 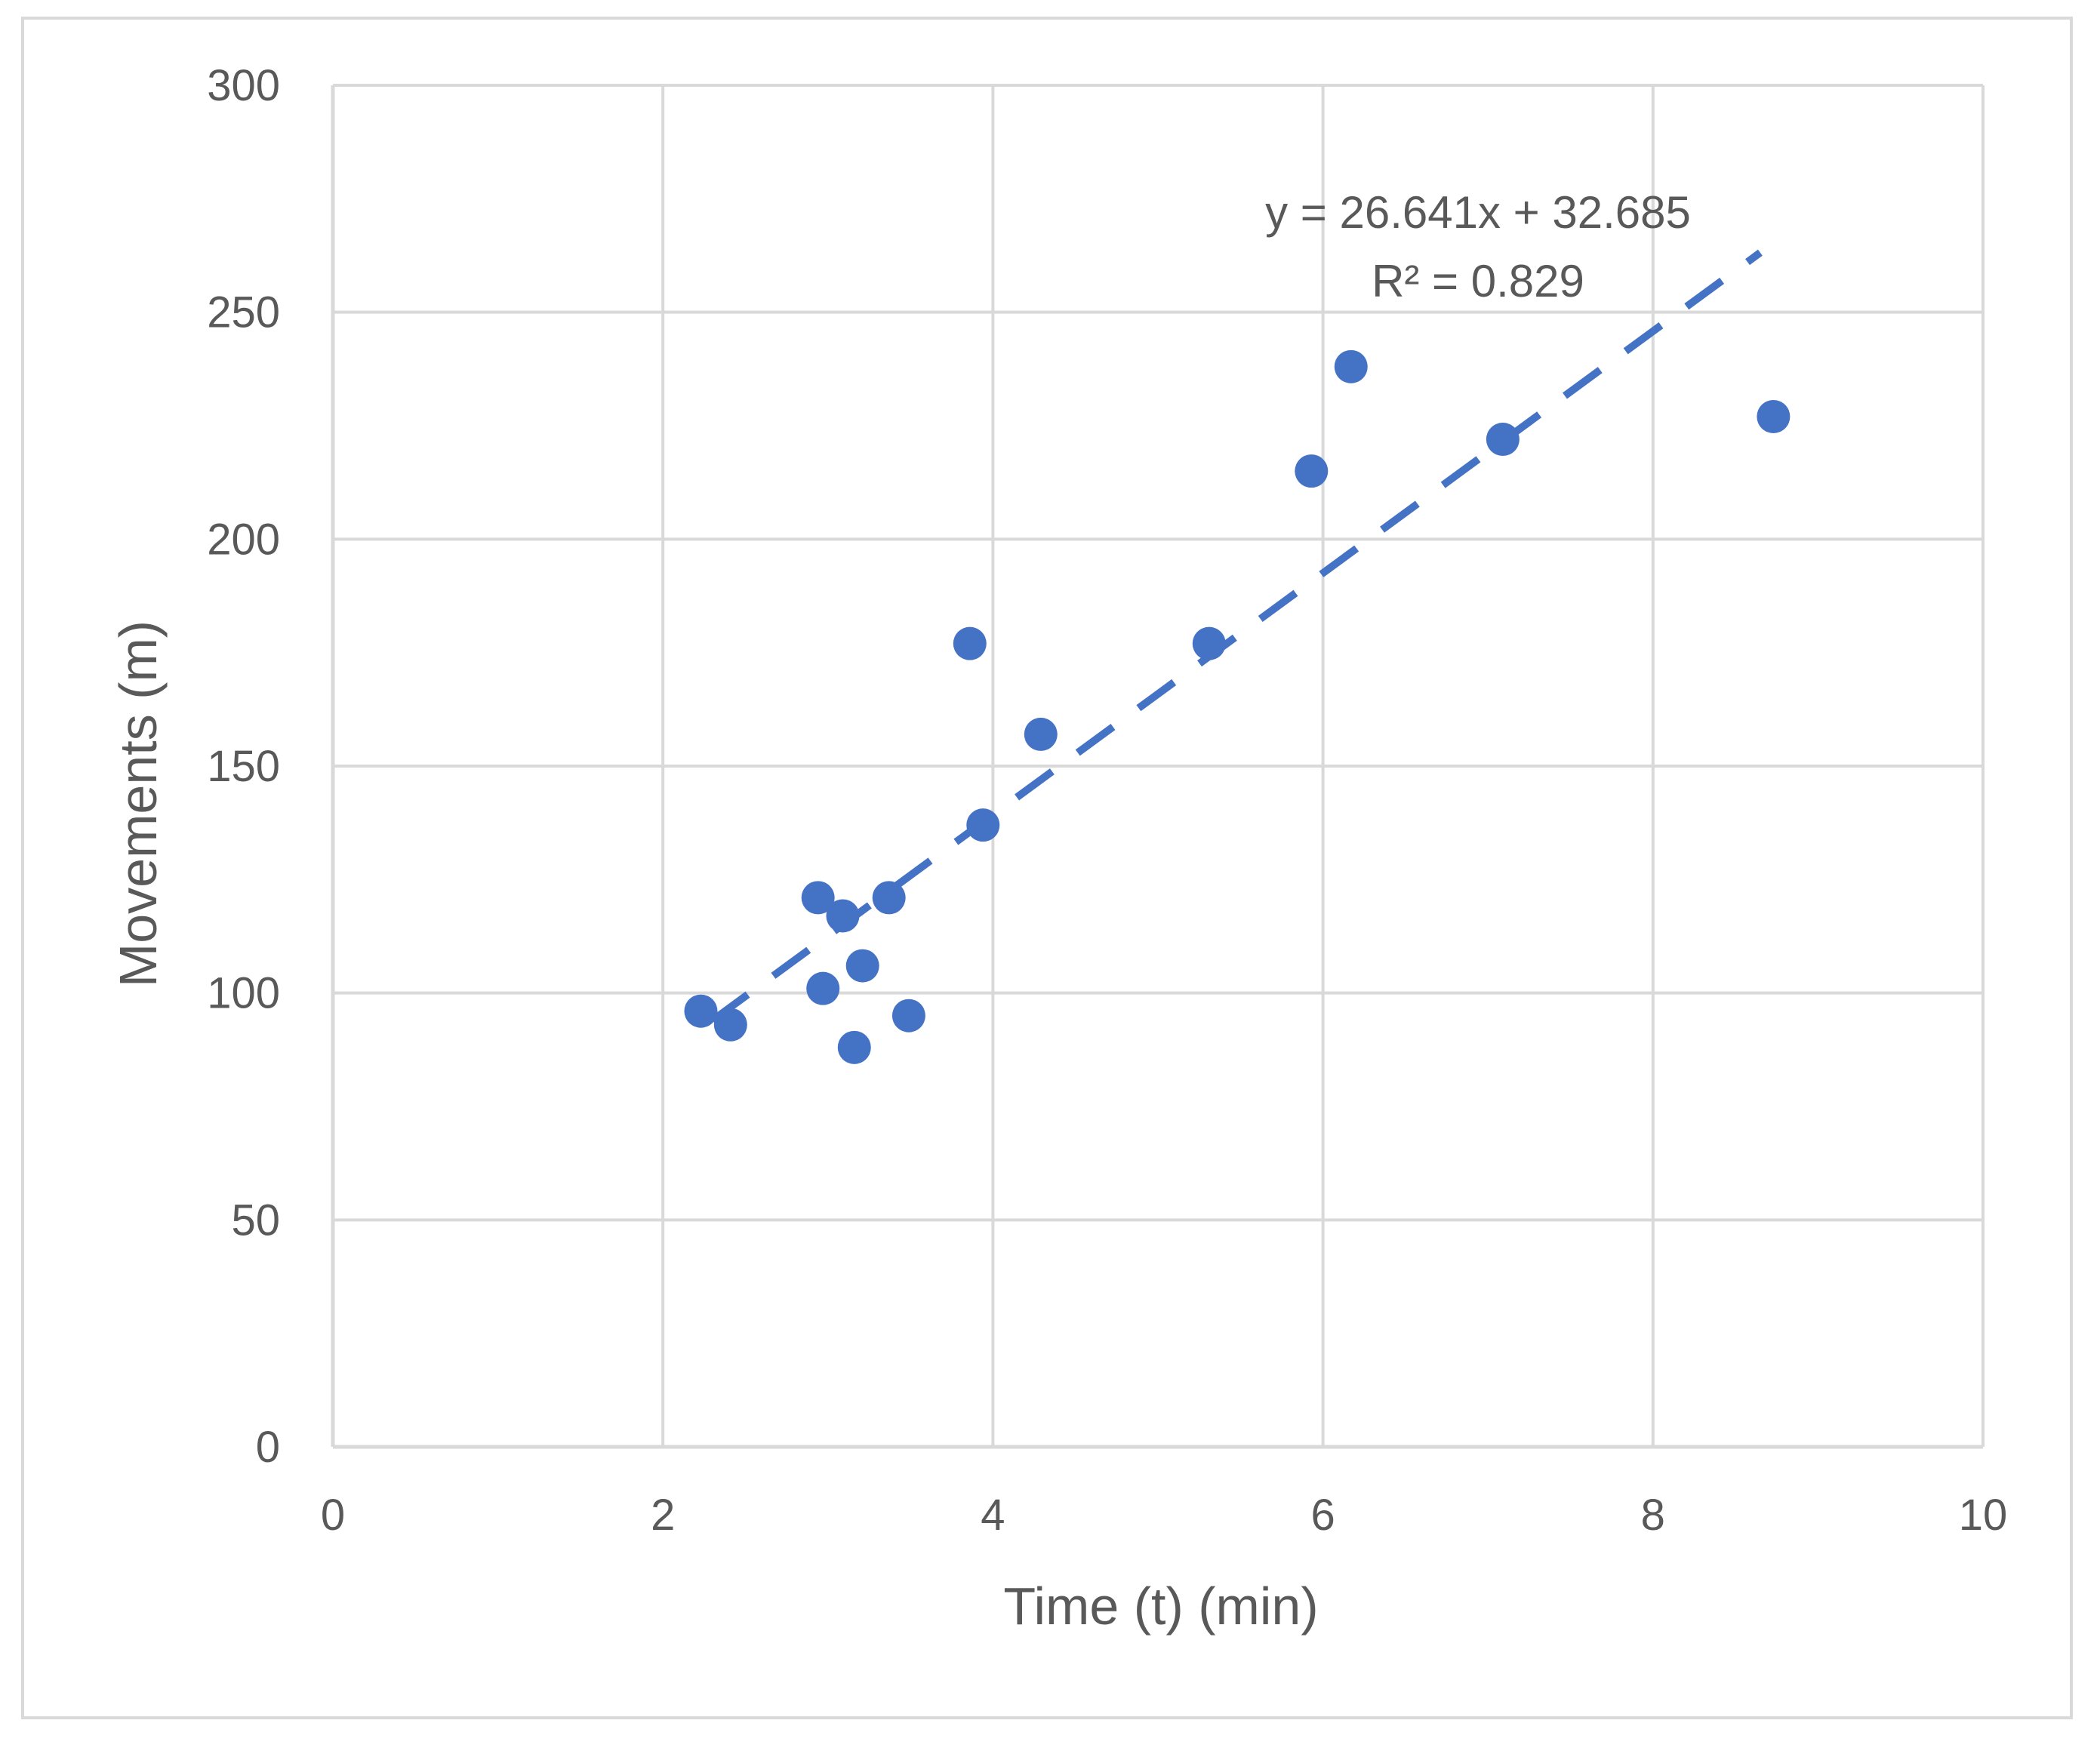 I want to click on x-tick-label: 0, so click(x=333, y=1516).